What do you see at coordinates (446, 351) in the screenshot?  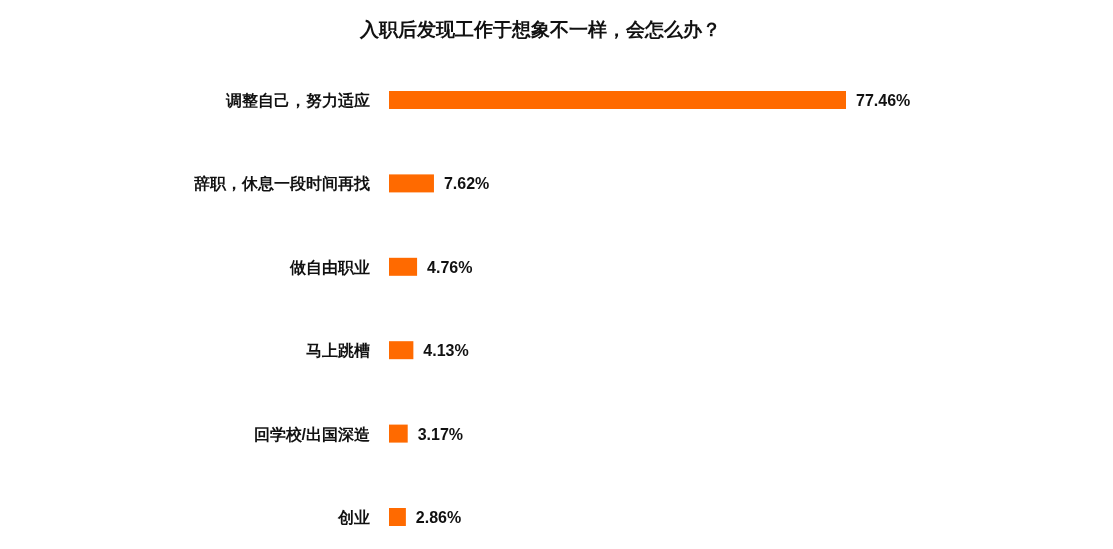 I see `data-label: 4.13%` at bounding box center [446, 351].